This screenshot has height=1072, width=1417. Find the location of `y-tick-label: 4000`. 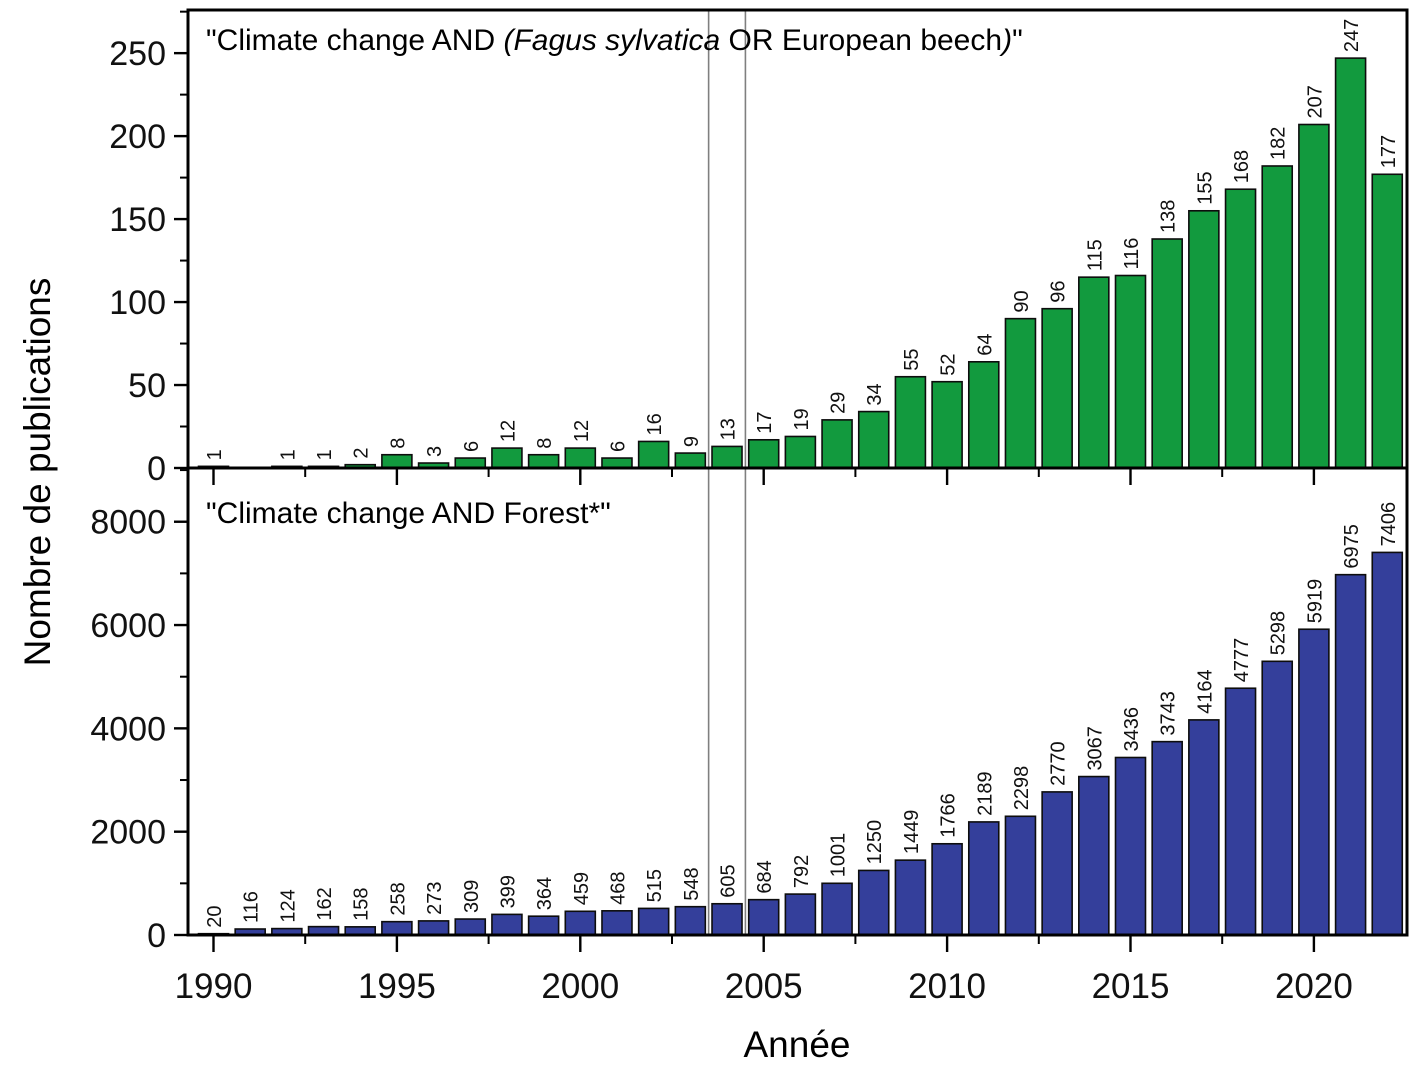

y-tick-label: 4000 is located at coordinates (128, 729).